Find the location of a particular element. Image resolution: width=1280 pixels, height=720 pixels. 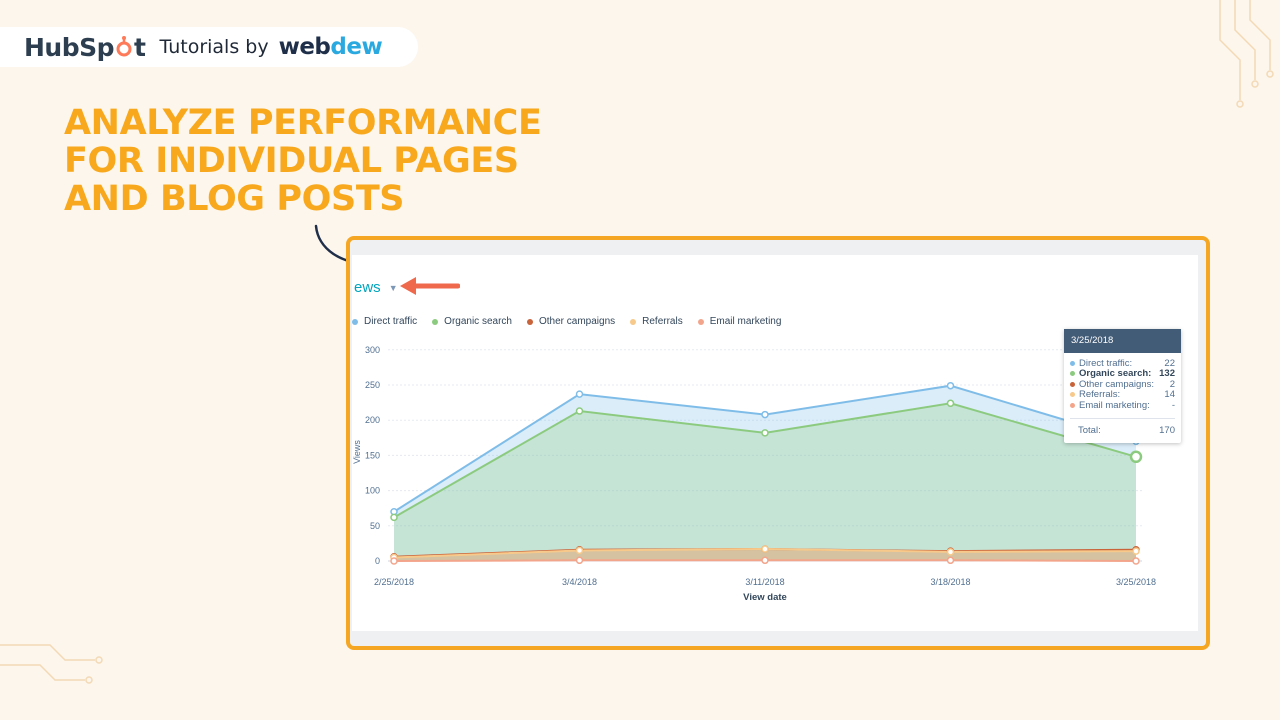

tooltip-row: Direct traffic: 22 is located at coordinates (1122, 363).